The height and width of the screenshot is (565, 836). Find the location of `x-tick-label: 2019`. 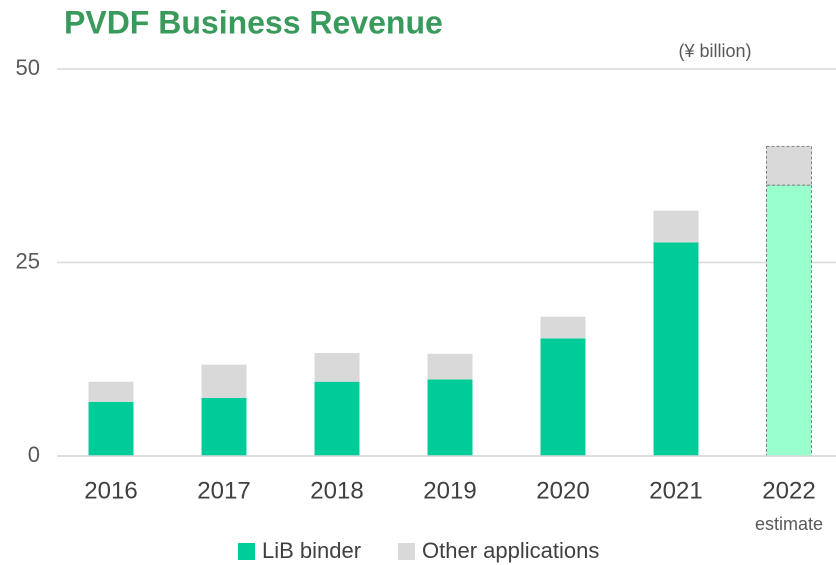

x-tick-label: 2019 is located at coordinates (449, 490).